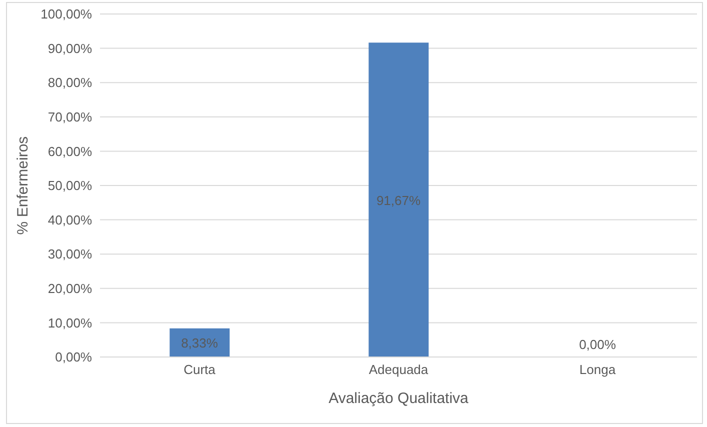 This screenshot has width=707, height=427. I want to click on x-axis-title: Avaliação Qualitativa, so click(399, 398).